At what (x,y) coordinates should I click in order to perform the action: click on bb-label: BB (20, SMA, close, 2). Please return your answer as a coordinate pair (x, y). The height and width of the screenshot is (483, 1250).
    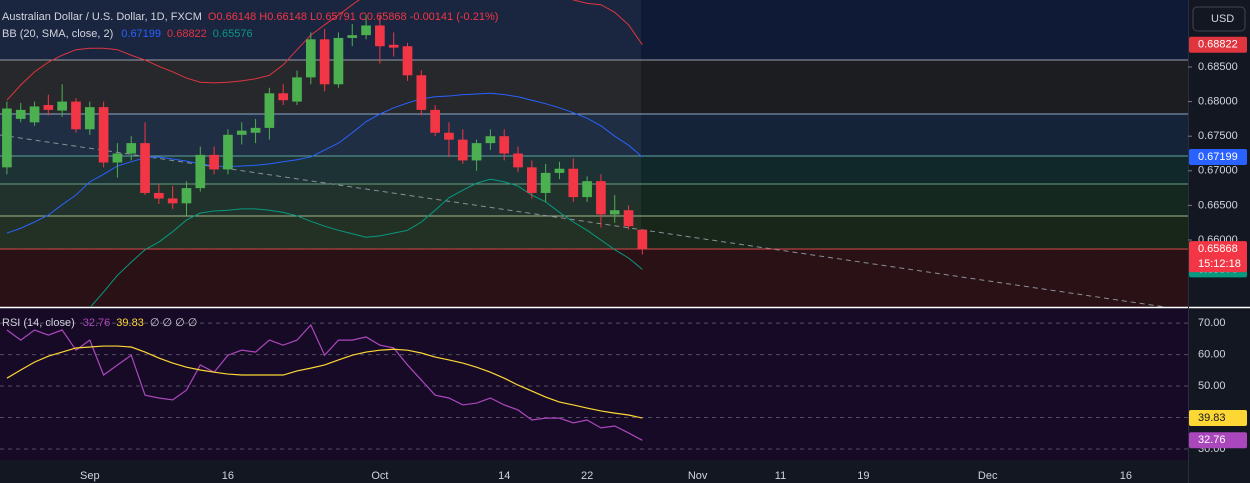
    Looking at the image, I should click on (57, 34).